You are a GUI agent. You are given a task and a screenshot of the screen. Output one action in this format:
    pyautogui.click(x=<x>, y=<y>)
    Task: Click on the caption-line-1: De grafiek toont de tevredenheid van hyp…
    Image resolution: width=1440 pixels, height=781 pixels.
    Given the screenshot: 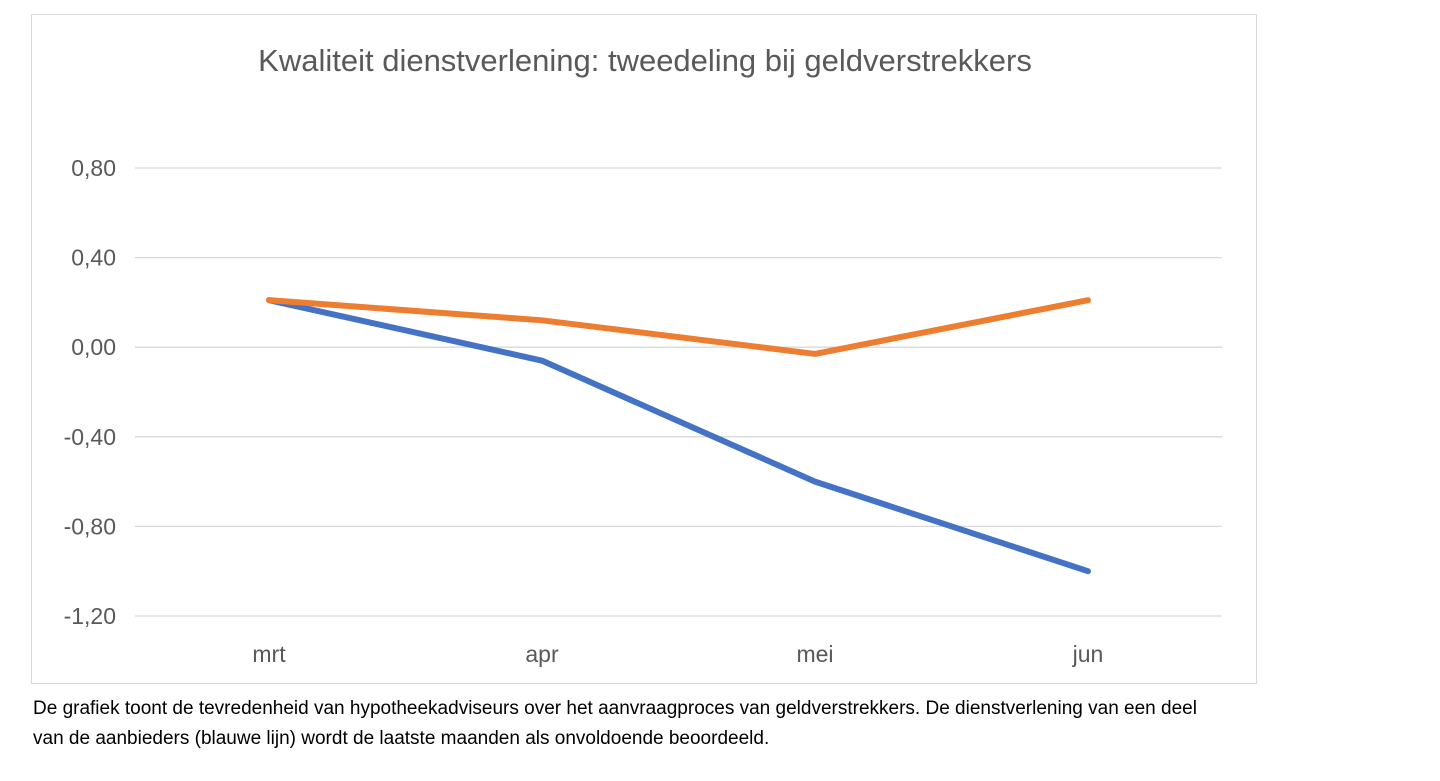 What is the action you would take?
    pyautogui.click(x=615, y=708)
    